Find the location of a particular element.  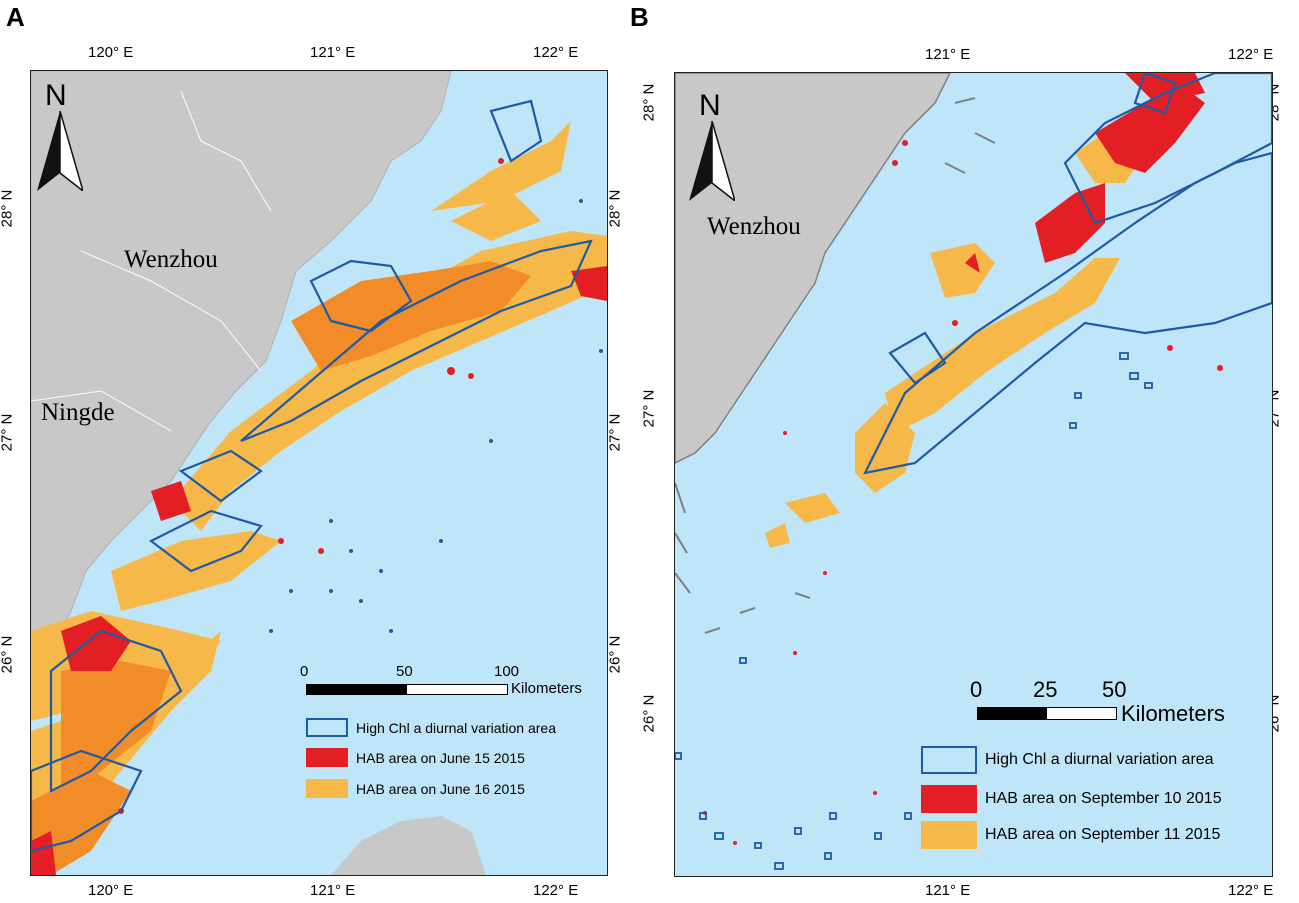

legend-item-chl-b: High Chl a diurnal variation area is located at coordinates (1067, 760).